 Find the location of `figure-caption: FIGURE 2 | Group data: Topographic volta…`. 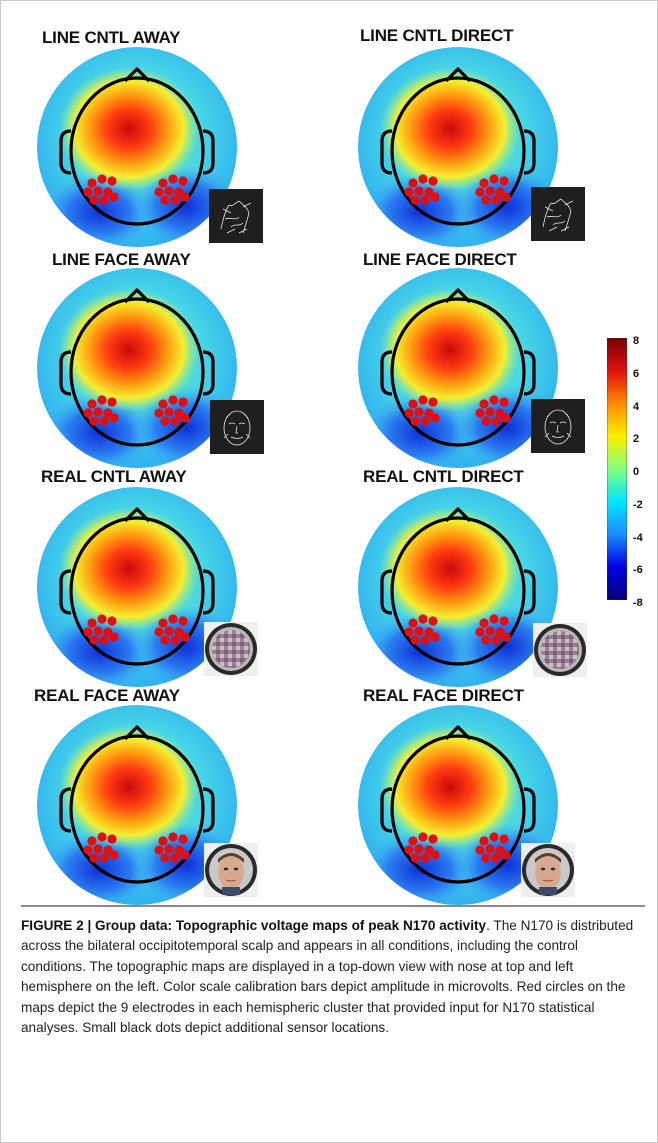

figure-caption: FIGURE 2 | Group data: Topographic volta… is located at coordinates (333, 977).